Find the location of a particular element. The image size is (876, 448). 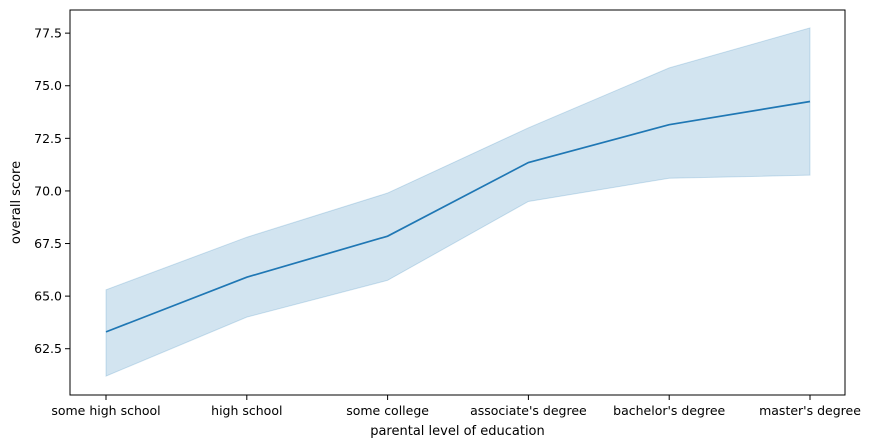

y-tick-label: 65.0 is located at coordinates (48, 296).